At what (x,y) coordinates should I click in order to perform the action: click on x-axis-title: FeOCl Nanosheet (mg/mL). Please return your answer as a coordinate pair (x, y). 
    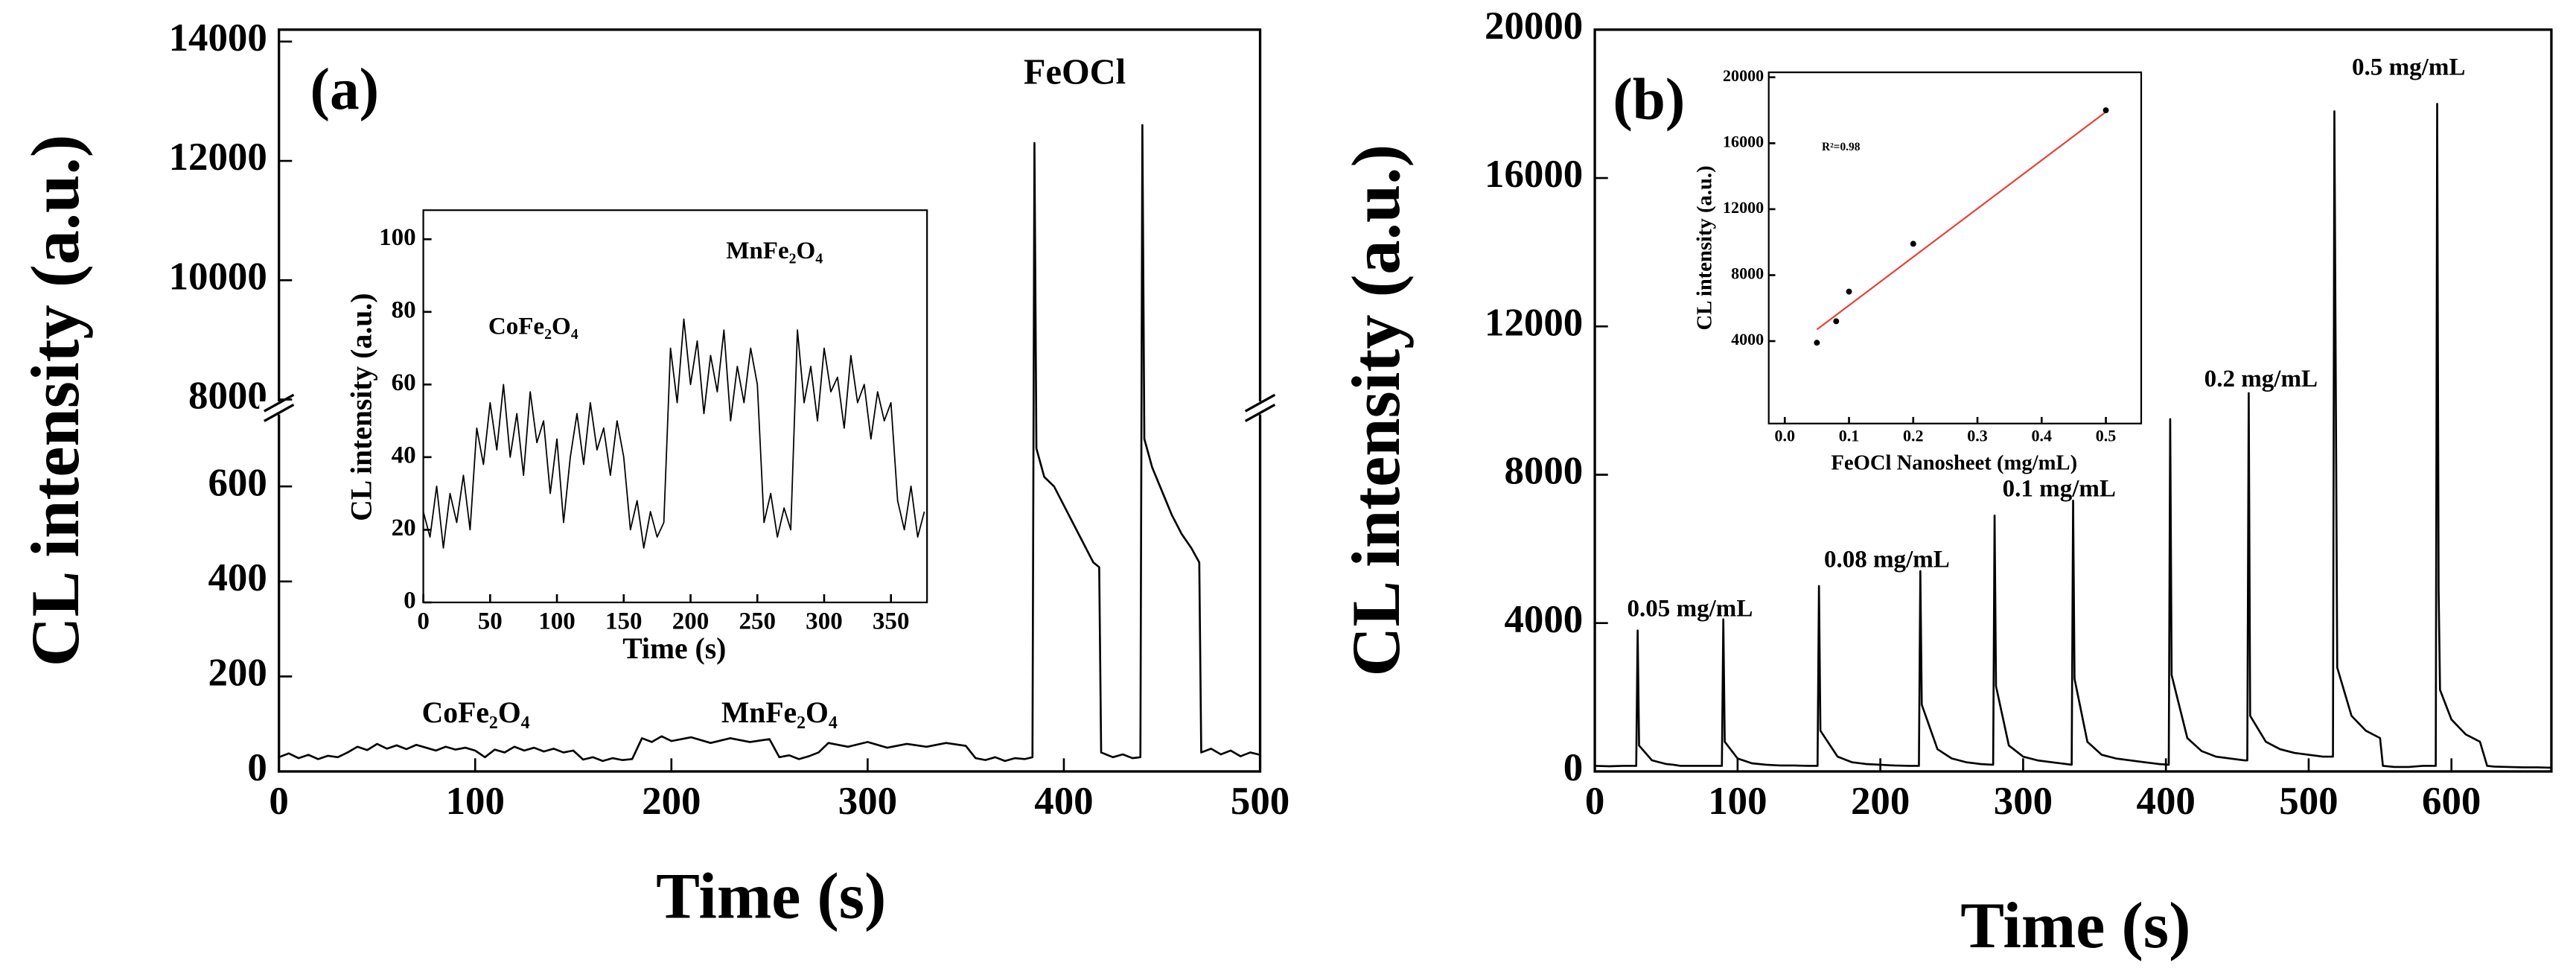
    Looking at the image, I should click on (1954, 462).